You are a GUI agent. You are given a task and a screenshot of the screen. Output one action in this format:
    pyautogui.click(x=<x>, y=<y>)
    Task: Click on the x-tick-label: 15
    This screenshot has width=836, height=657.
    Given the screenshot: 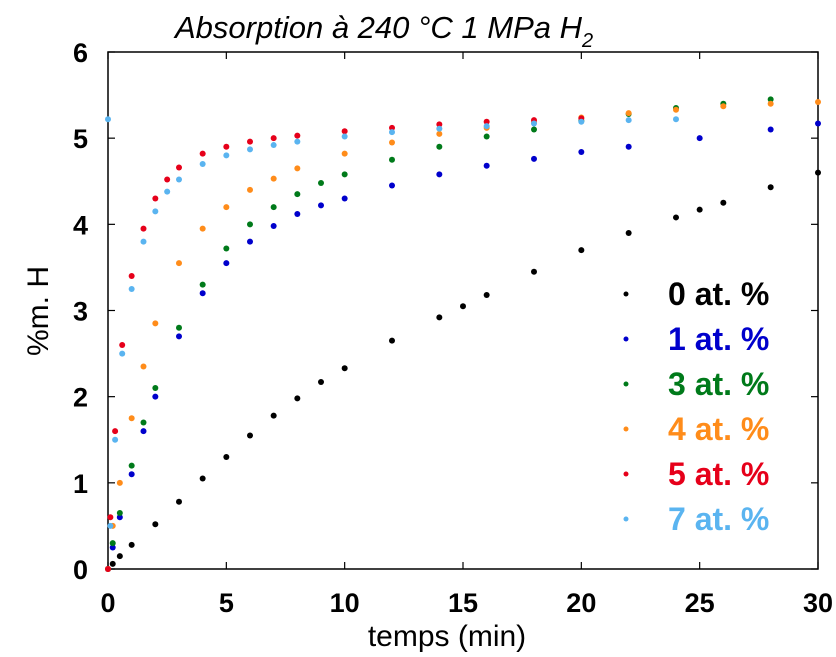 What is the action you would take?
    pyautogui.click(x=463, y=603)
    